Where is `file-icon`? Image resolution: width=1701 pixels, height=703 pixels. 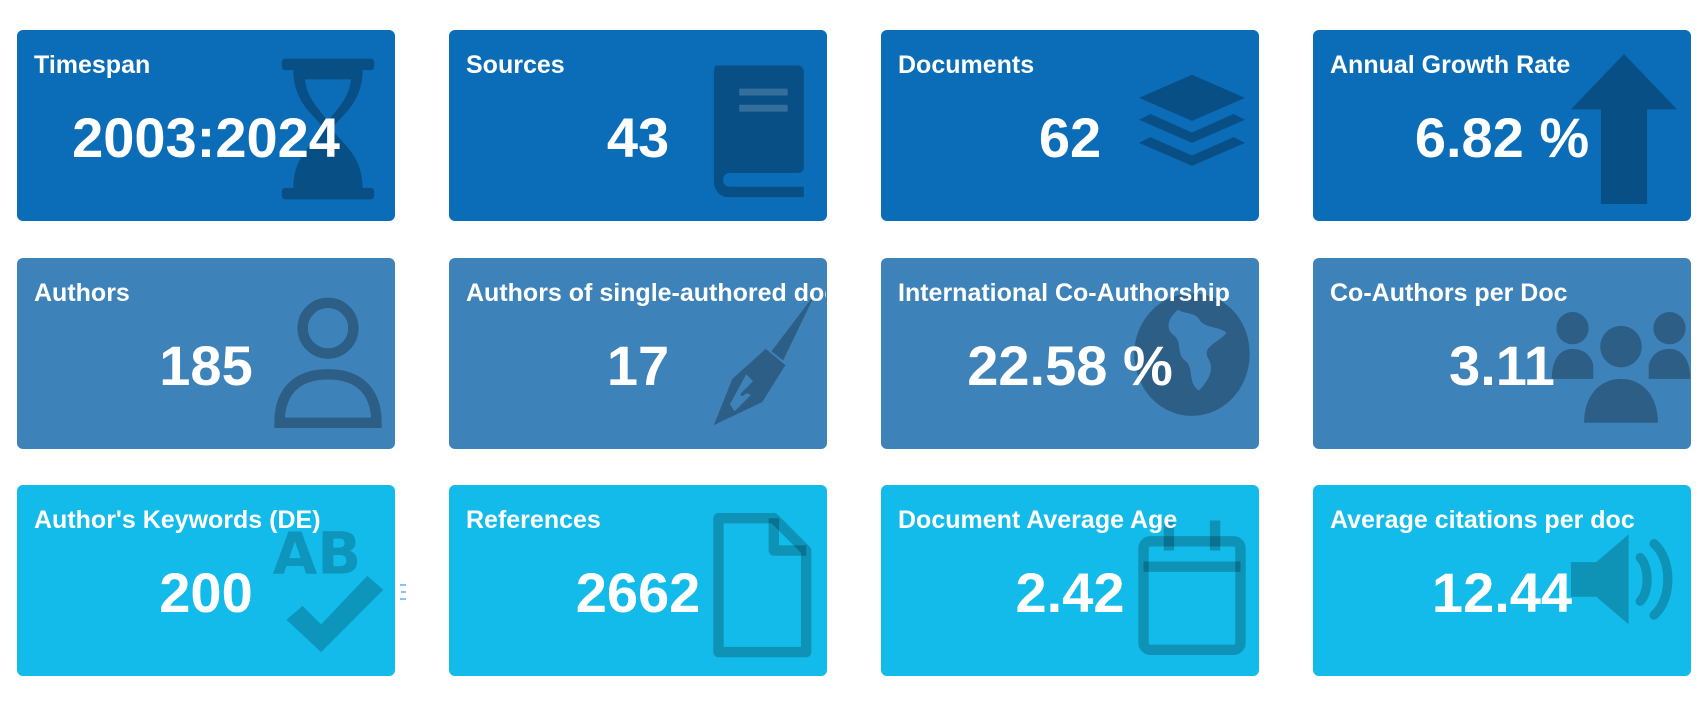
file-icon is located at coordinates (760, 584).